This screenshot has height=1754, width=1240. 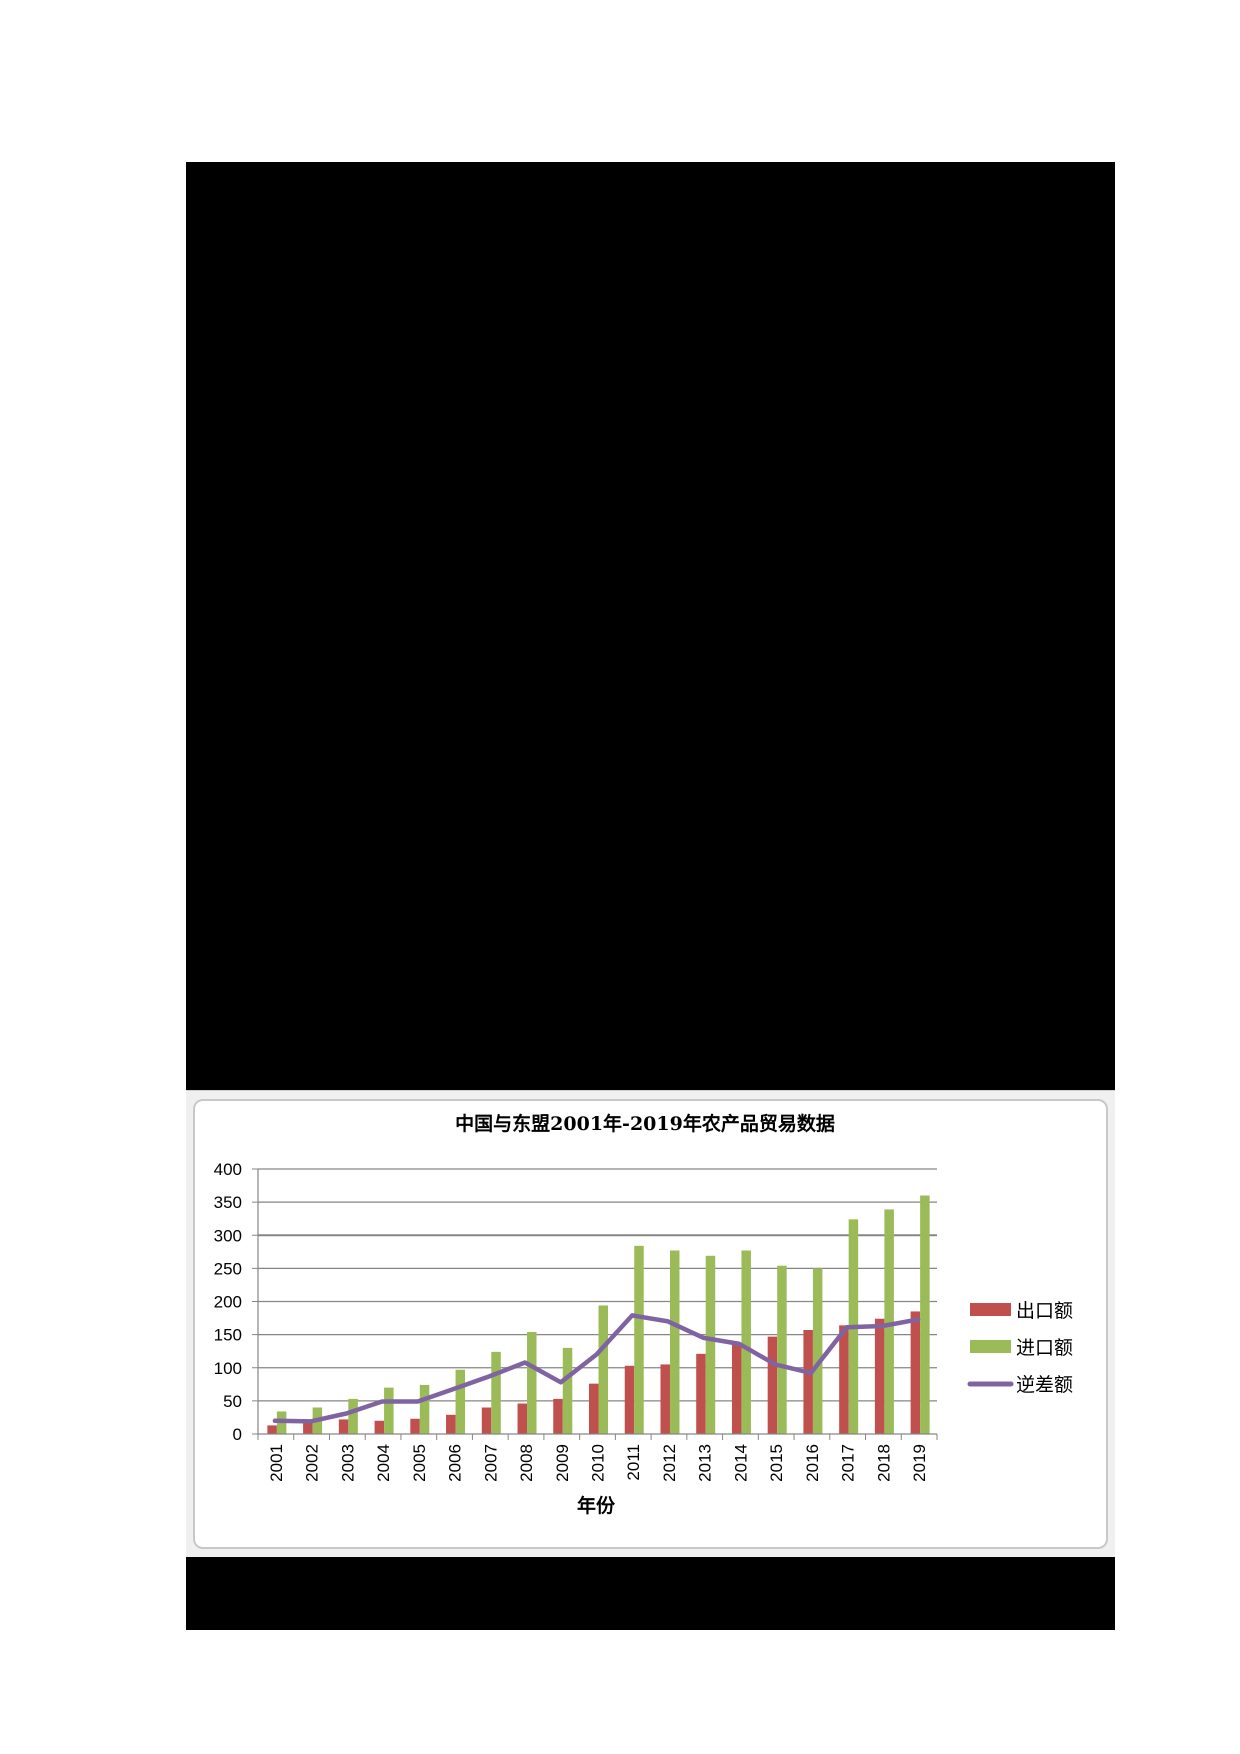 I want to click on y-axis-ticks: 0 50 100 150 200 250 300 350 400, so click(x=236, y=1302).